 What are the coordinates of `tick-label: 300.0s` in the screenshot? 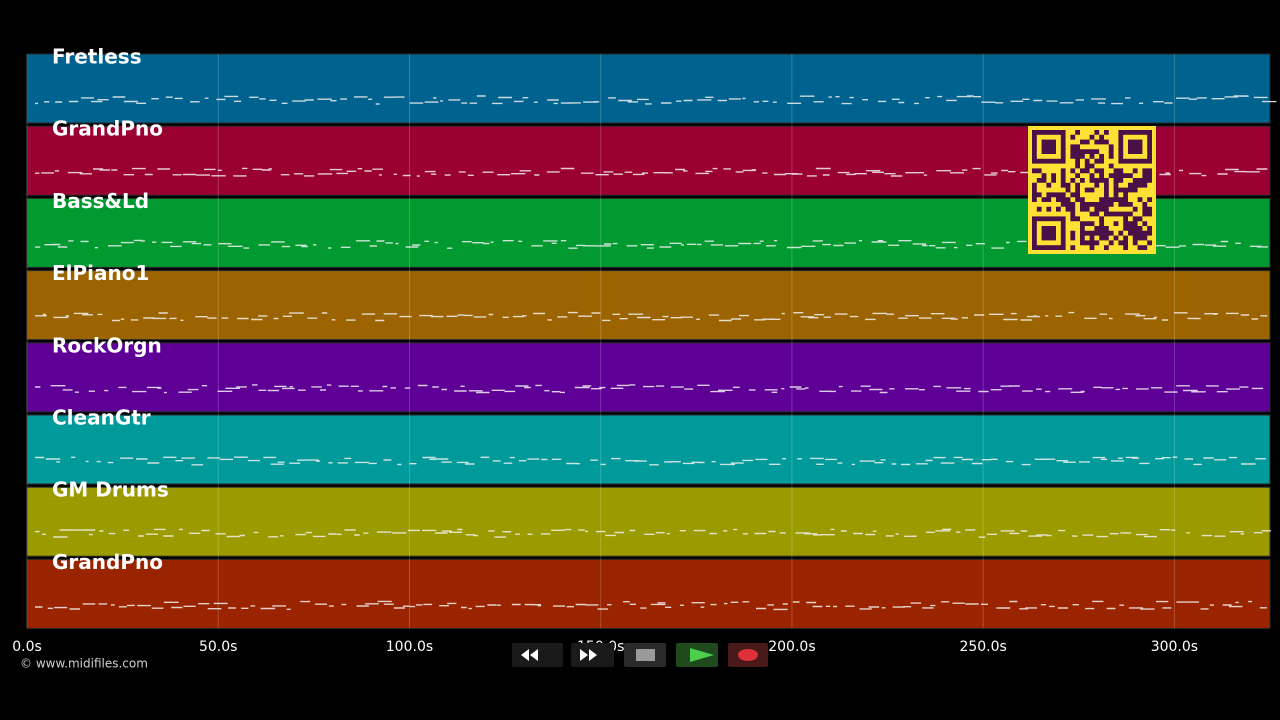 It's located at (1174, 647).